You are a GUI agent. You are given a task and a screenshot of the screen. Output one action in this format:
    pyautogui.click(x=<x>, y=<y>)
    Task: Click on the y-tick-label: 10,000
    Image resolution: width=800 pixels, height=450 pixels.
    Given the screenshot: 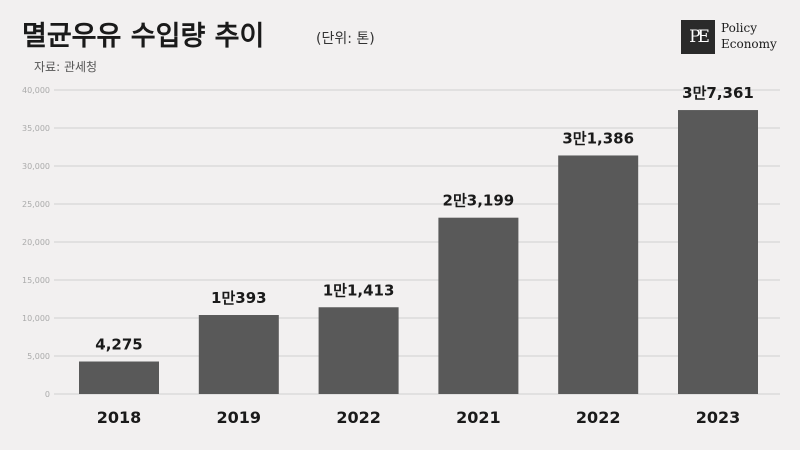 What is the action you would take?
    pyautogui.click(x=36, y=318)
    